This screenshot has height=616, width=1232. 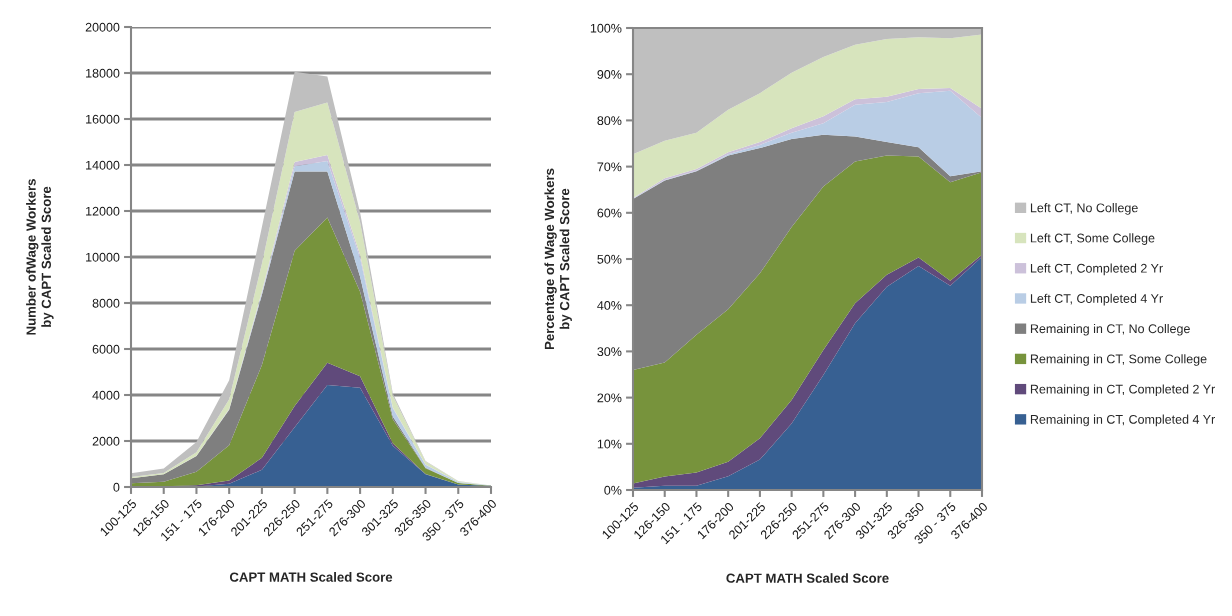 What do you see at coordinates (116, 487) in the screenshot?
I see `y-tick-label: 0` at bounding box center [116, 487].